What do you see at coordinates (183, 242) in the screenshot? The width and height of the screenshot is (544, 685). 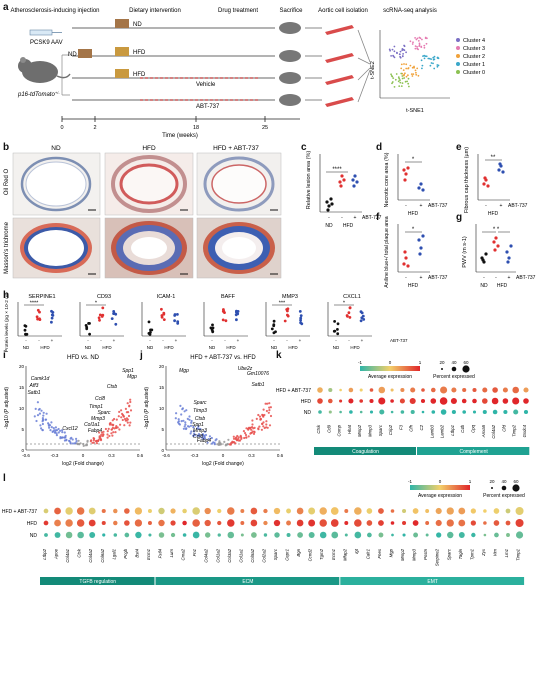 I see `scale-bars` at bounding box center [183, 242].